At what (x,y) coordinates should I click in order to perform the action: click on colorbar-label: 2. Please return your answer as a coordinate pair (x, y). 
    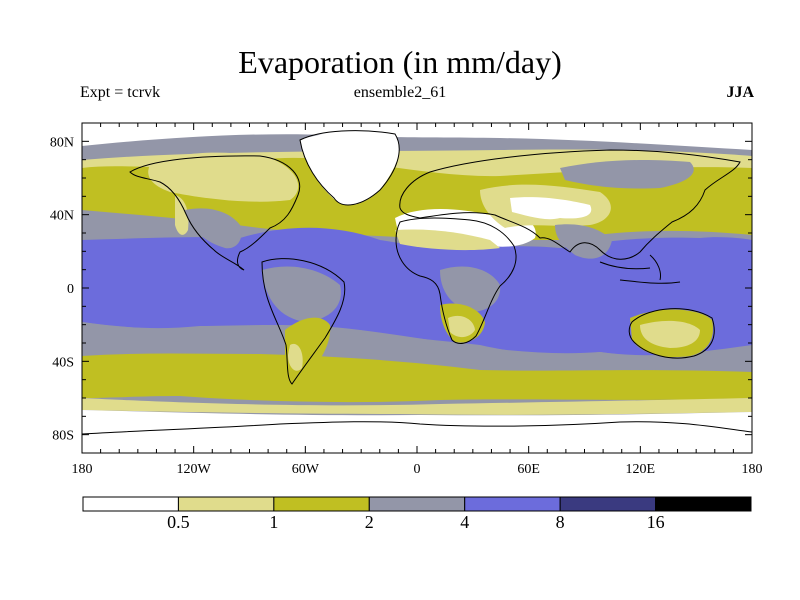
    Looking at the image, I should click on (369, 522).